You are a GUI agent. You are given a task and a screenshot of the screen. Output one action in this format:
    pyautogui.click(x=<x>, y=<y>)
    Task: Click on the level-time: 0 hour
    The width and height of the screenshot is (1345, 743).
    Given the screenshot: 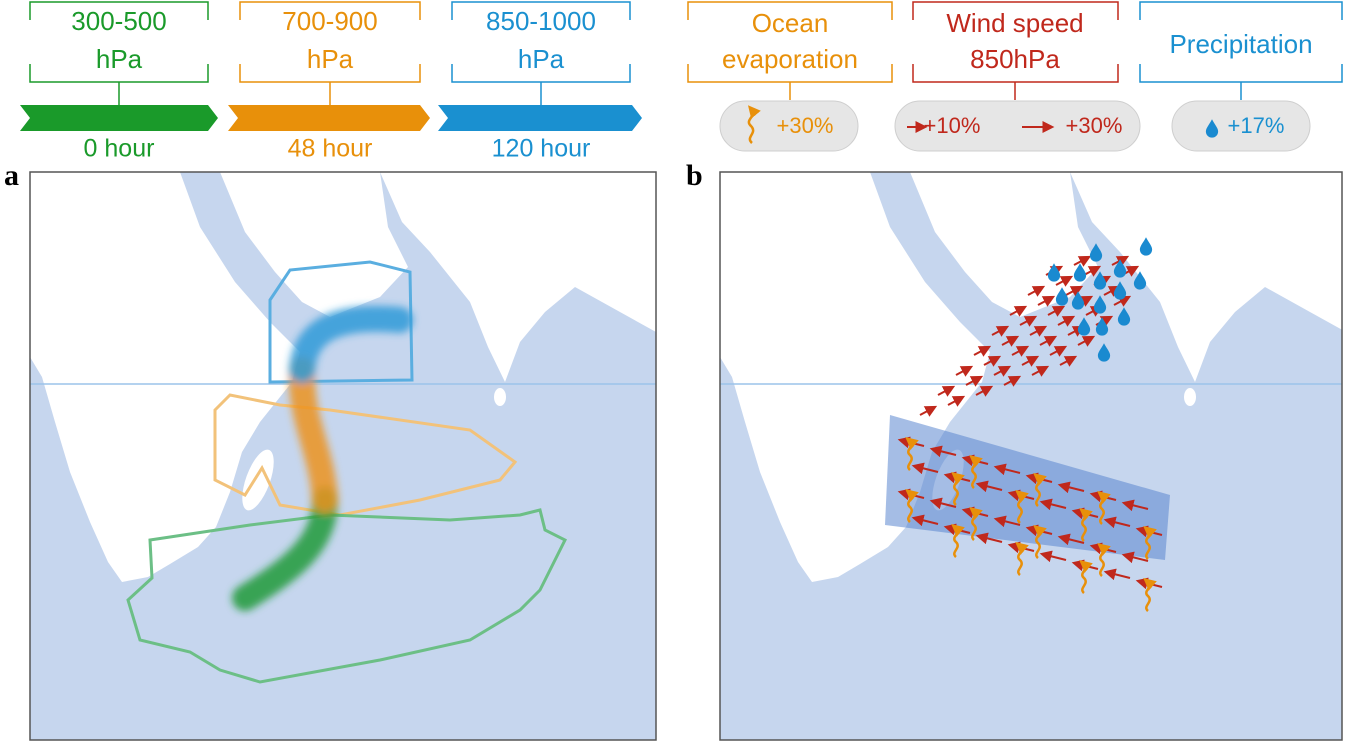 What is the action you would take?
    pyautogui.click(x=119, y=149)
    